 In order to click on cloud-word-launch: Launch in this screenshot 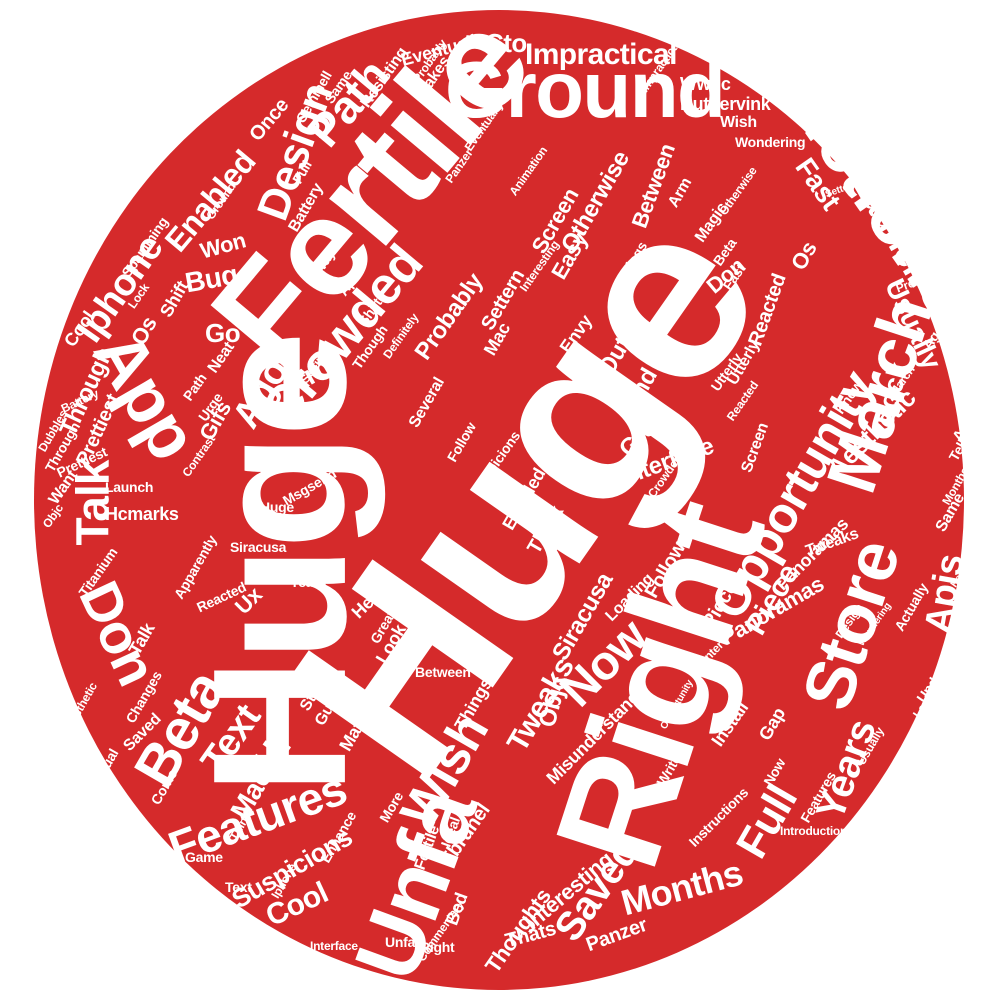, I will do `click(129, 487)`.